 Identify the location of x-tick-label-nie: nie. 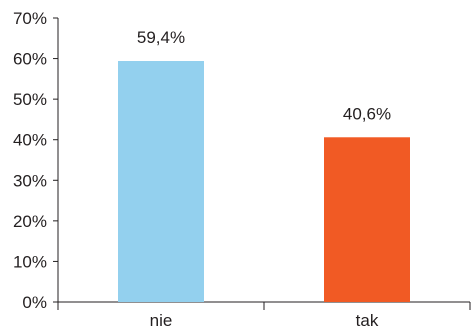
(161, 320).